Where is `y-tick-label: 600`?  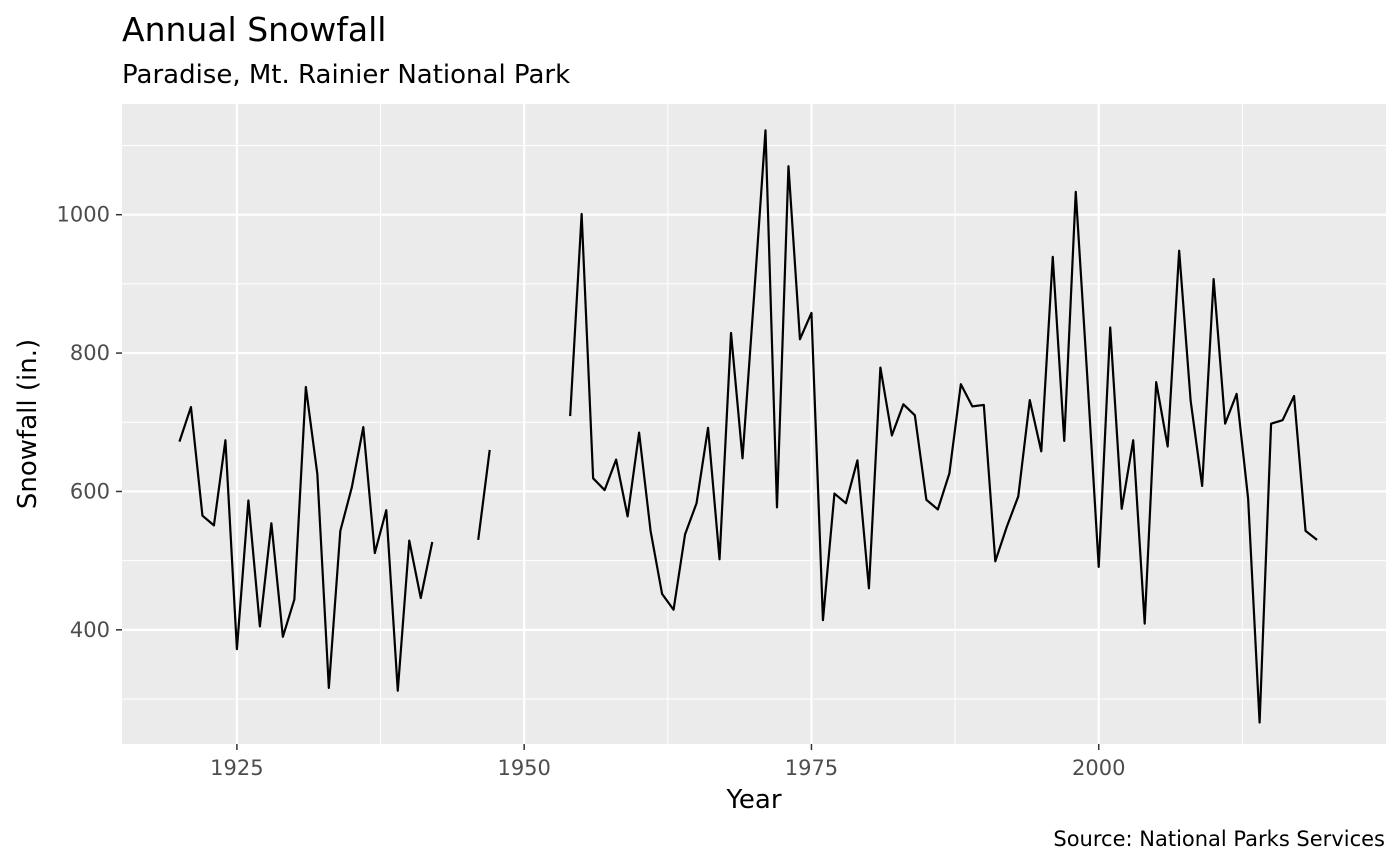 y-tick-label: 600 is located at coordinates (90, 491).